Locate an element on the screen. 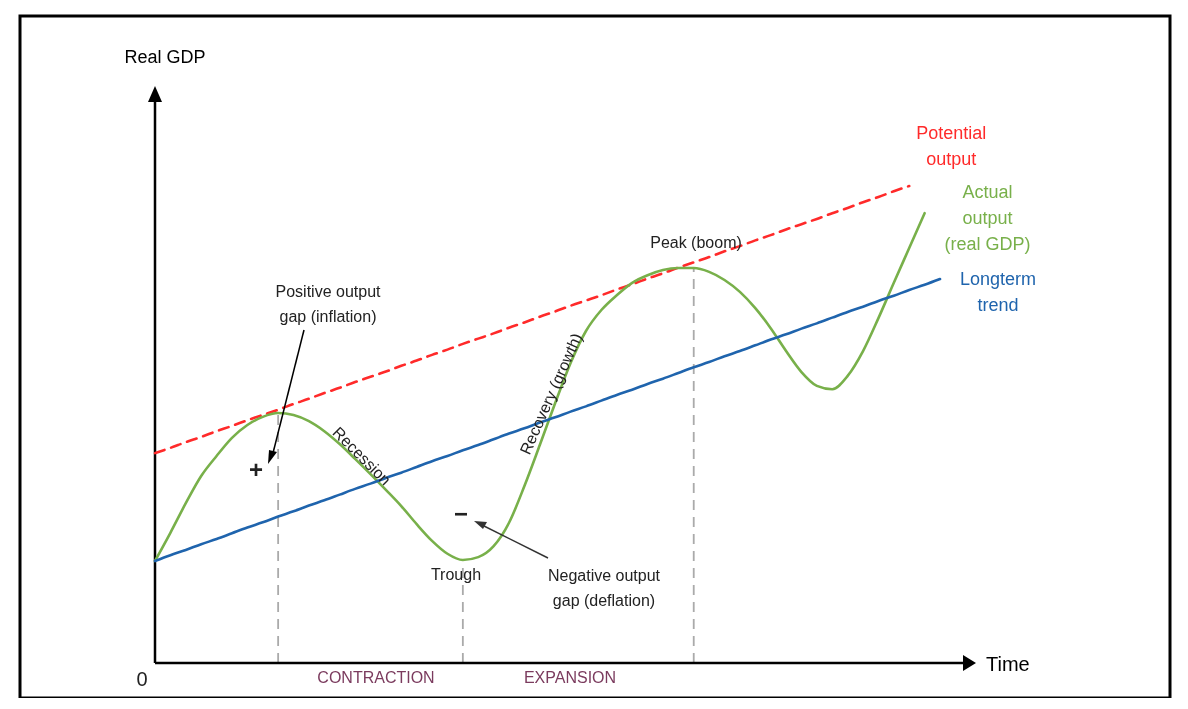  text: Real GDP is located at coordinates (165, 57).